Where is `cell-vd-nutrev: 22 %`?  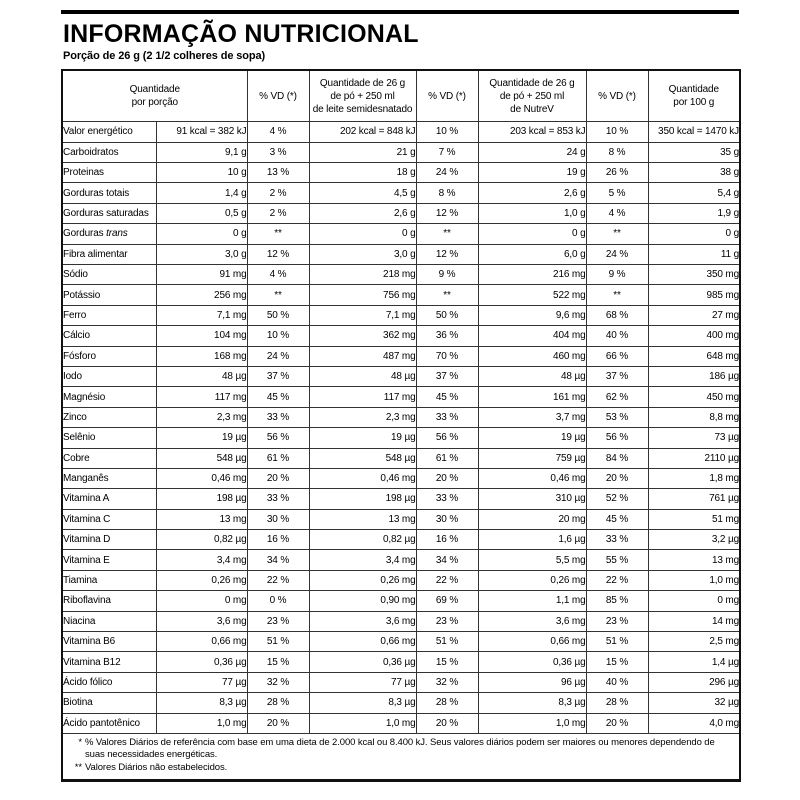 cell-vd-nutrev: 22 % is located at coordinates (617, 580).